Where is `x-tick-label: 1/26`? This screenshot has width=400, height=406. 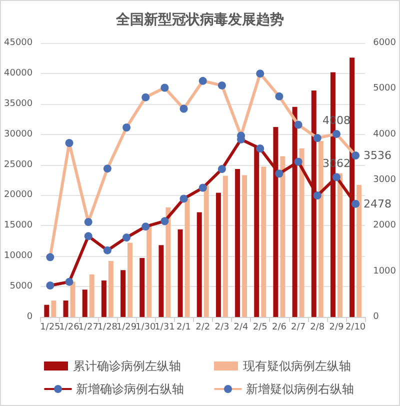
x-tick-label: 1/26 is located at coordinates (69, 327).